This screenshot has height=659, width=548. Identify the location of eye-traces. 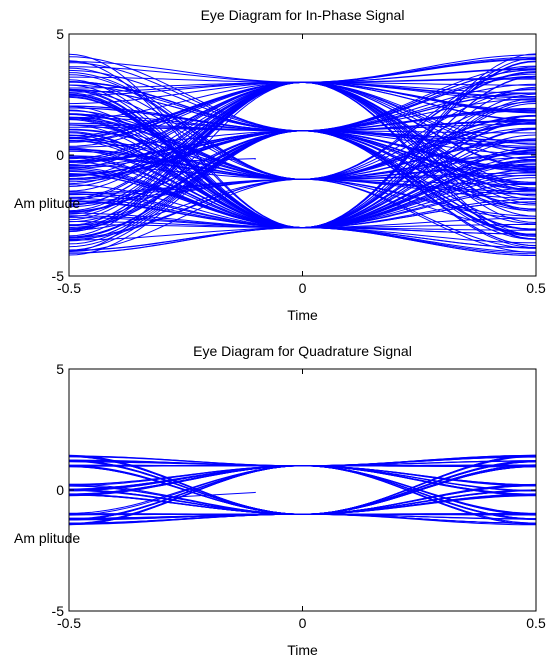
(302, 490).